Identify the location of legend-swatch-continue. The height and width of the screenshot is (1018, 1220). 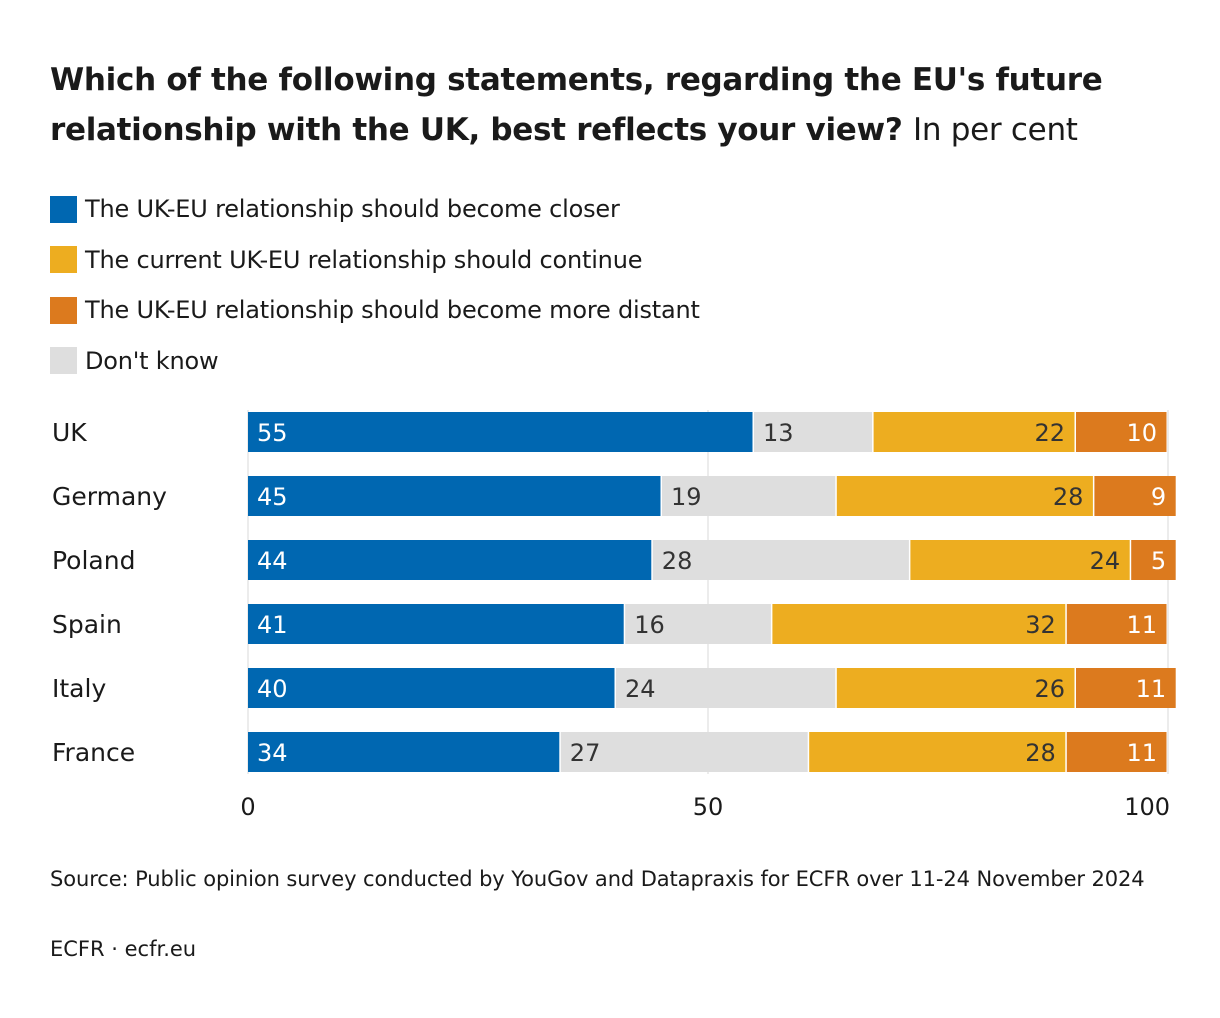
(63, 260).